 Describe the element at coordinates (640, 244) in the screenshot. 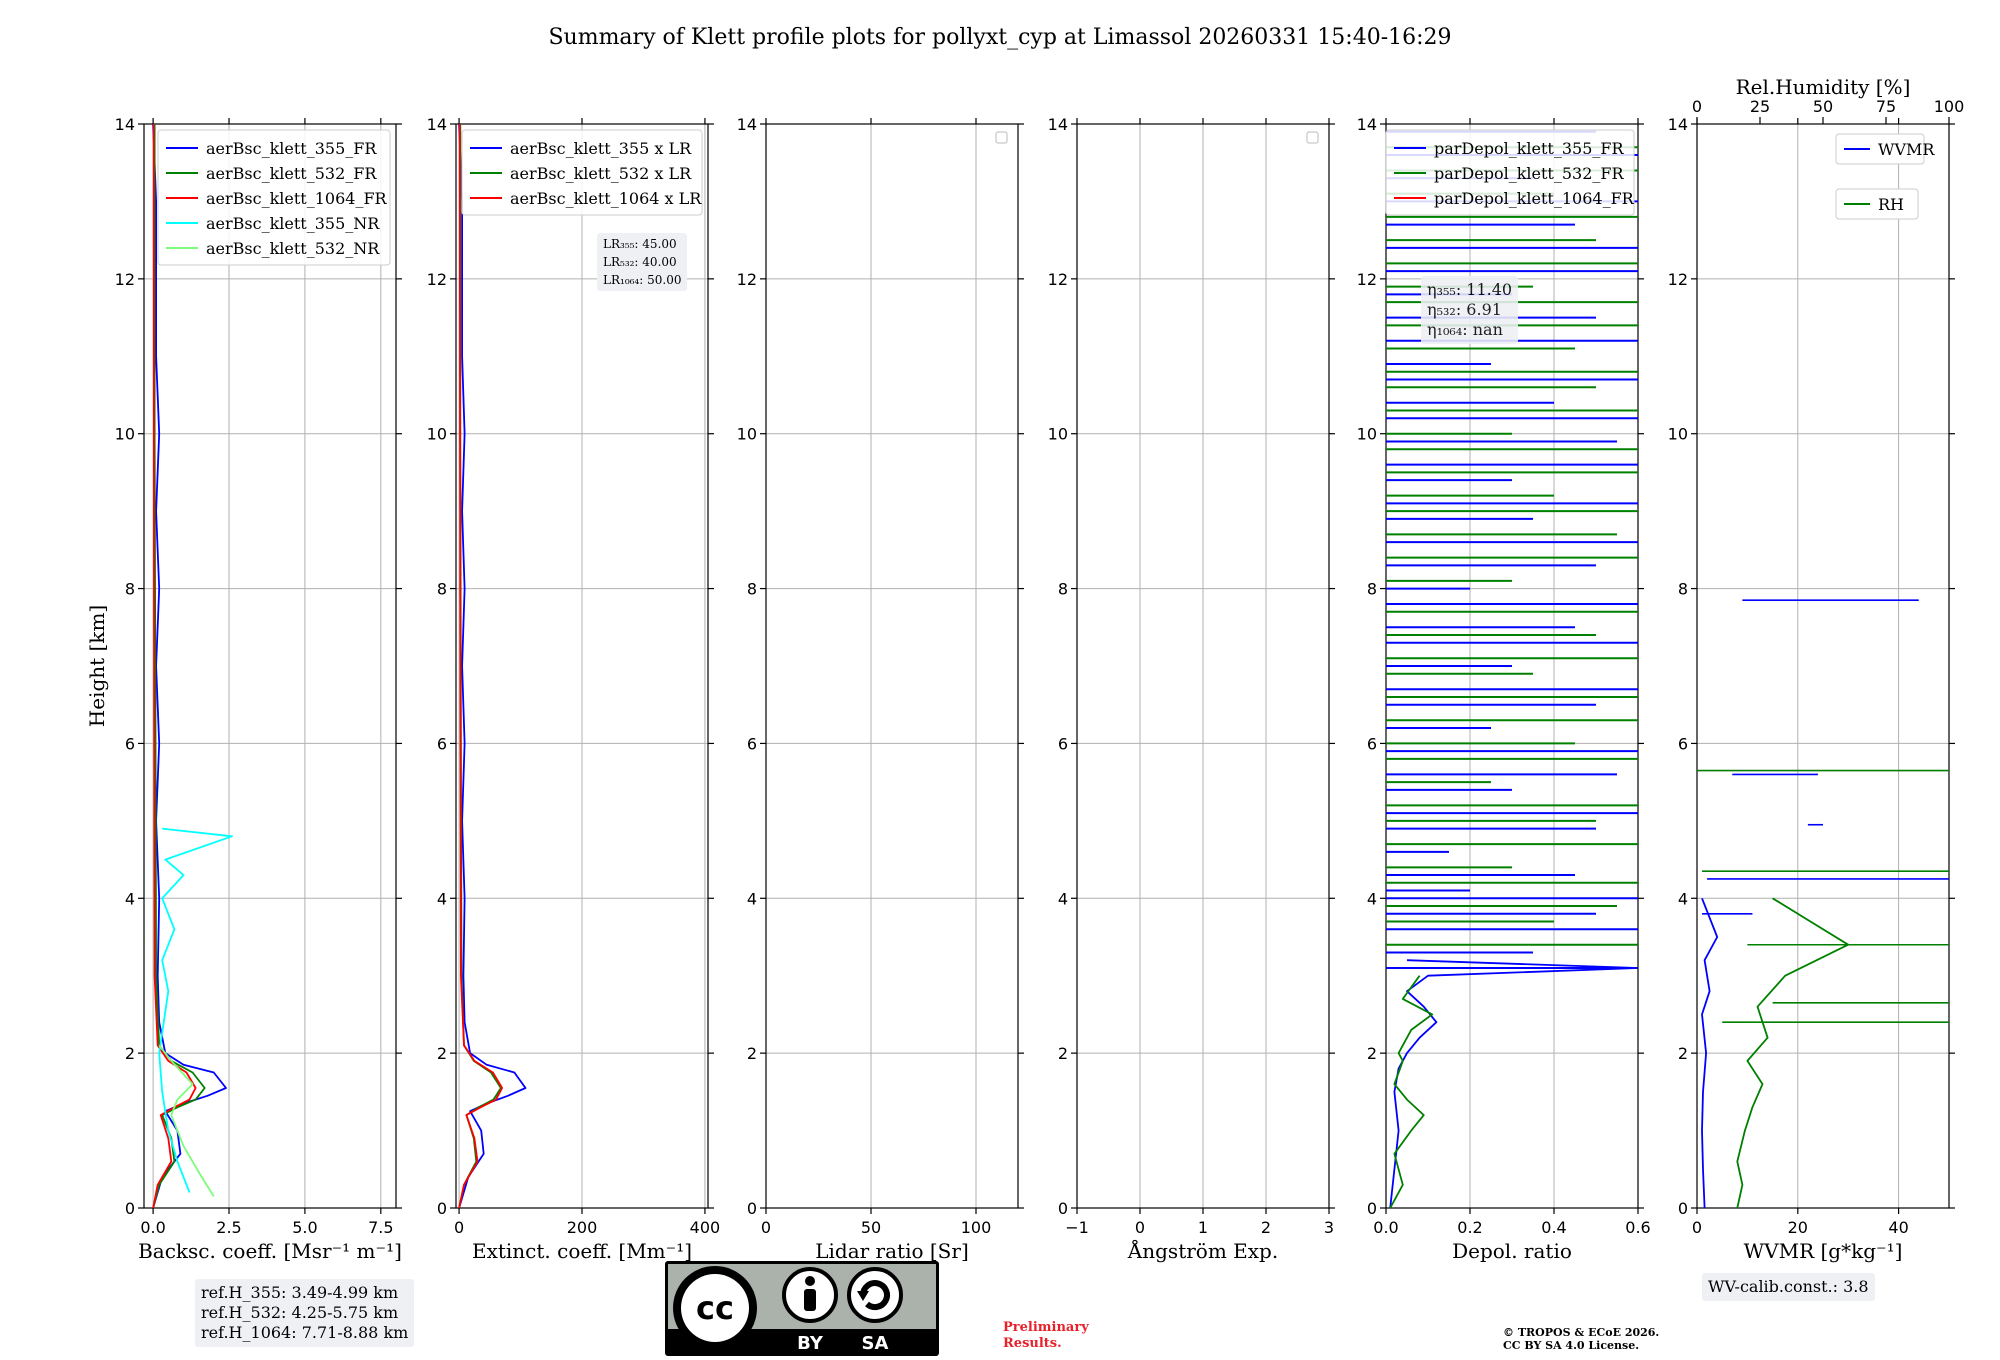

I see `lr-355-text: LR₃₅₅: 45.00` at that location.